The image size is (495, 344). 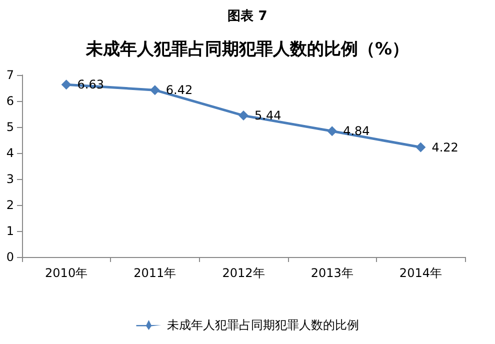 What do you see at coordinates (247, 50) in the screenshot?
I see `chart-title: 未成年人犯罪占同期犯罪人数的比例（%）` at bounding box center [247, 50].